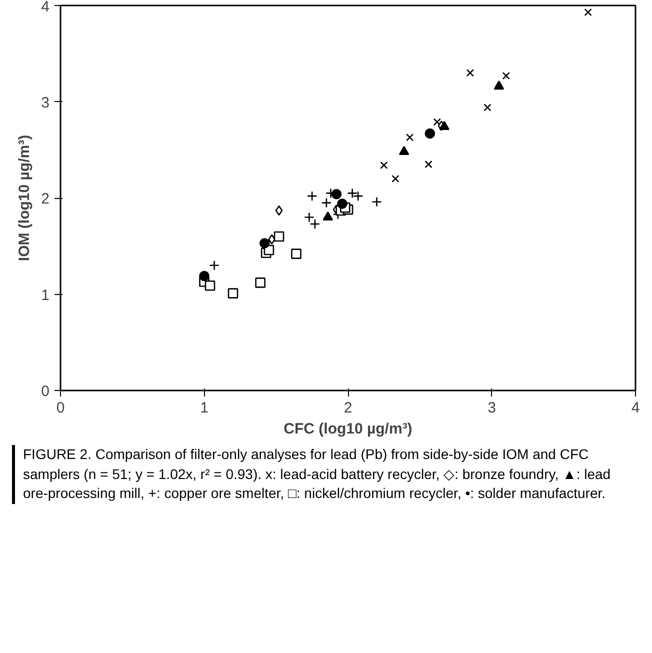 The image size is (652, 653). I want to click on y-tick-label: 0, so click(45, 391).